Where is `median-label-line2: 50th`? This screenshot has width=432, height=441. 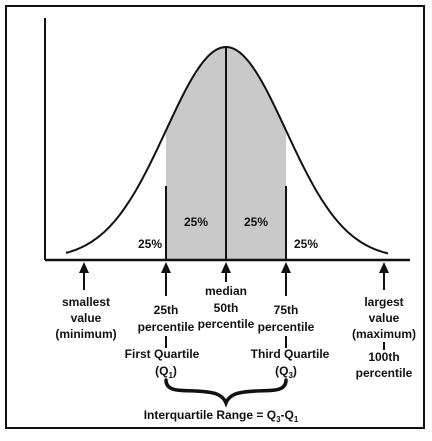 median-label-line2: 50th is located at coordinates (226, 308).